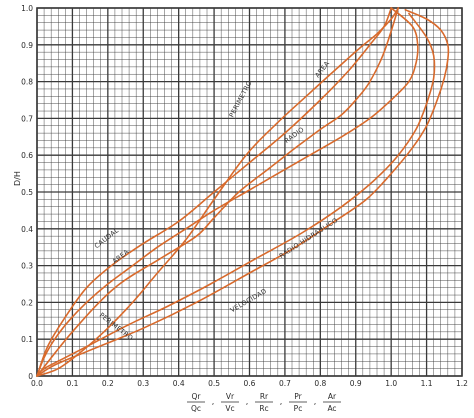  Describe the element at coordinates (462, 383) in the screenshot. I see `x-tick-label: 1.2` at that location.